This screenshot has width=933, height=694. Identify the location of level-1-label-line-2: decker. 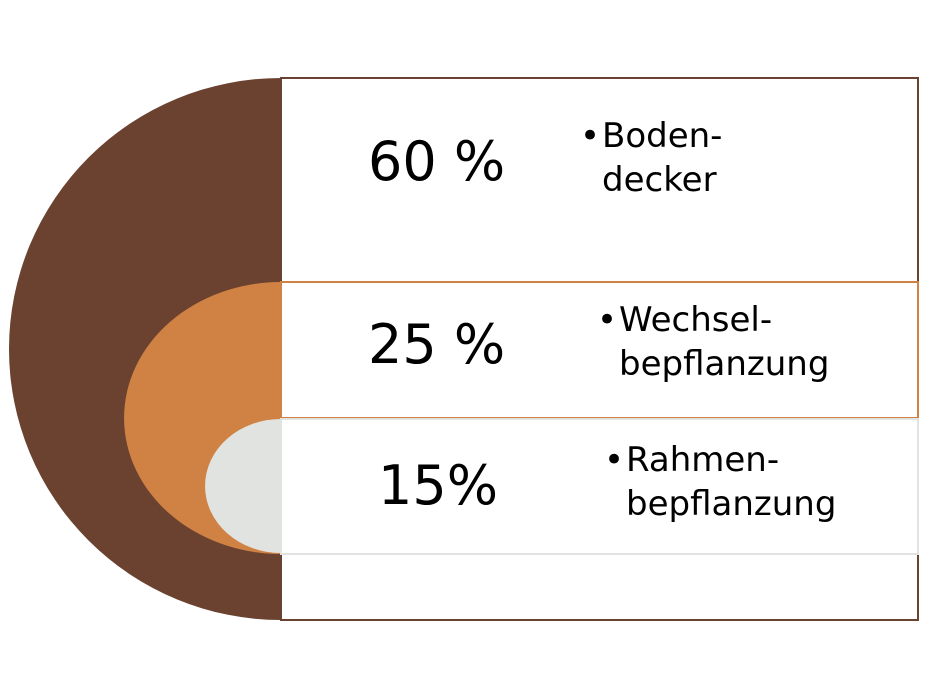
(659, 180).